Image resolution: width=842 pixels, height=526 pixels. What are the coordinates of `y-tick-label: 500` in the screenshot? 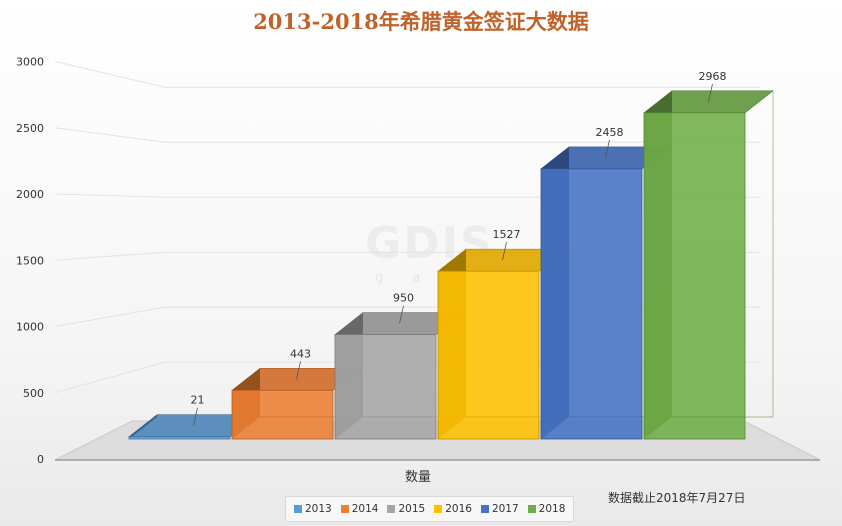 It's located at (33, 393).